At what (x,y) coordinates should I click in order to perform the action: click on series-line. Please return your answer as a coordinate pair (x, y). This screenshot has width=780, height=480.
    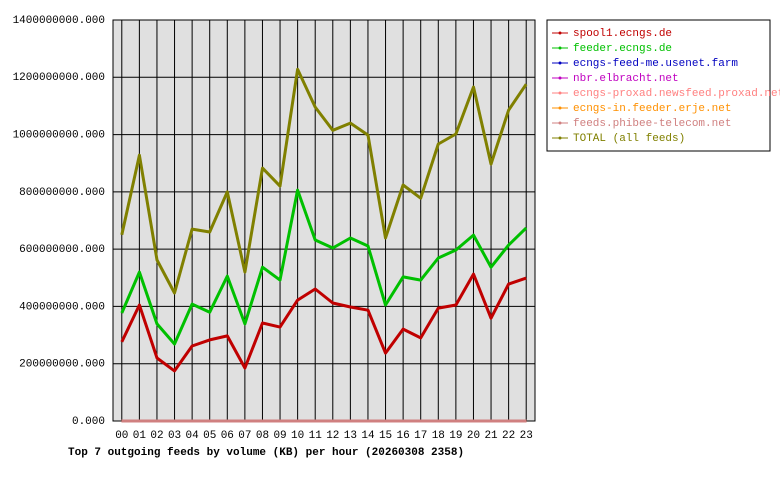
    Looking at the image, I should click on (323, 322).